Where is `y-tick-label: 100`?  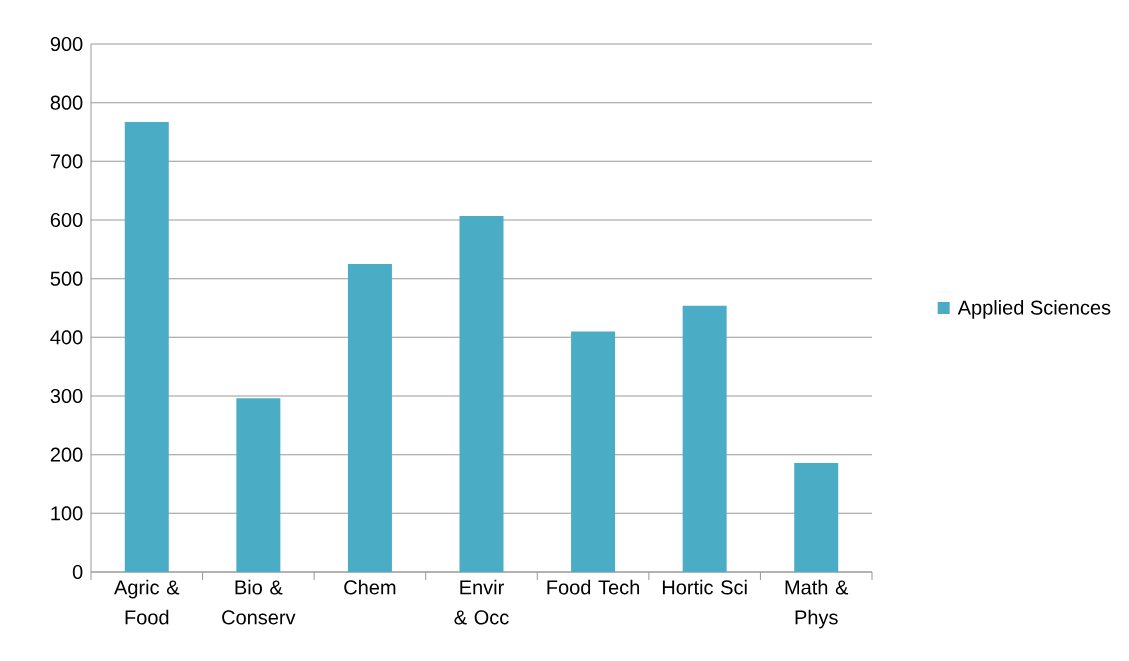 y-tick-label: 100 is located at coordinates (67, 513).